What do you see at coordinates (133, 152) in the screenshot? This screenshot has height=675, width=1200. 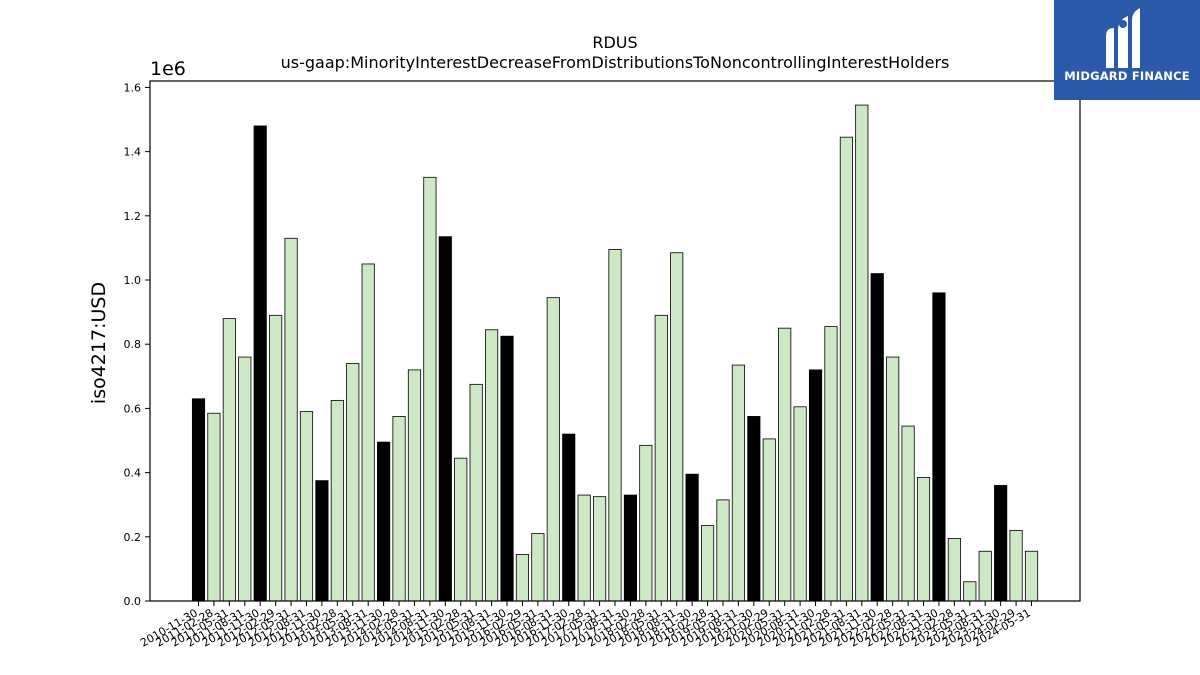 I see `y-tick-label: 1.4` at bounding box center [133, 152].